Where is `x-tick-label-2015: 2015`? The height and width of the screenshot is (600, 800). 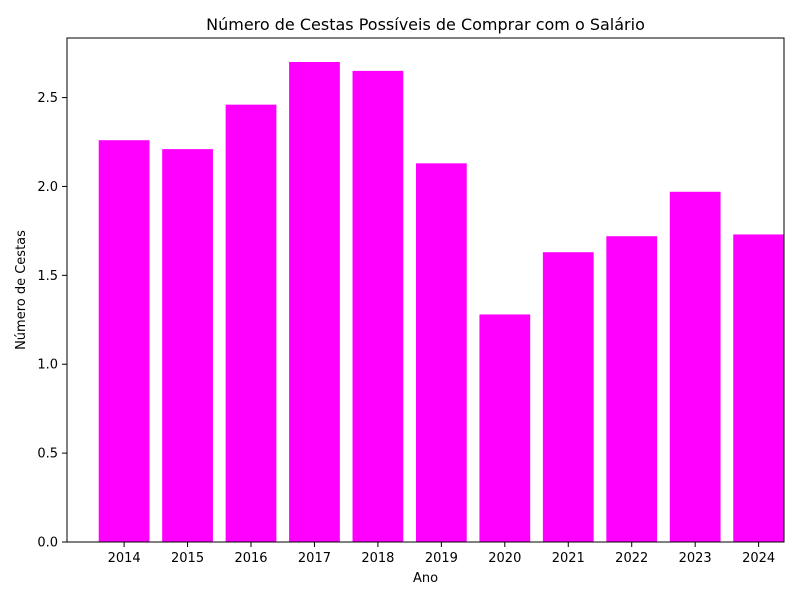 x-tick-label-2015: 2015 is located at coordinates (187, 558).